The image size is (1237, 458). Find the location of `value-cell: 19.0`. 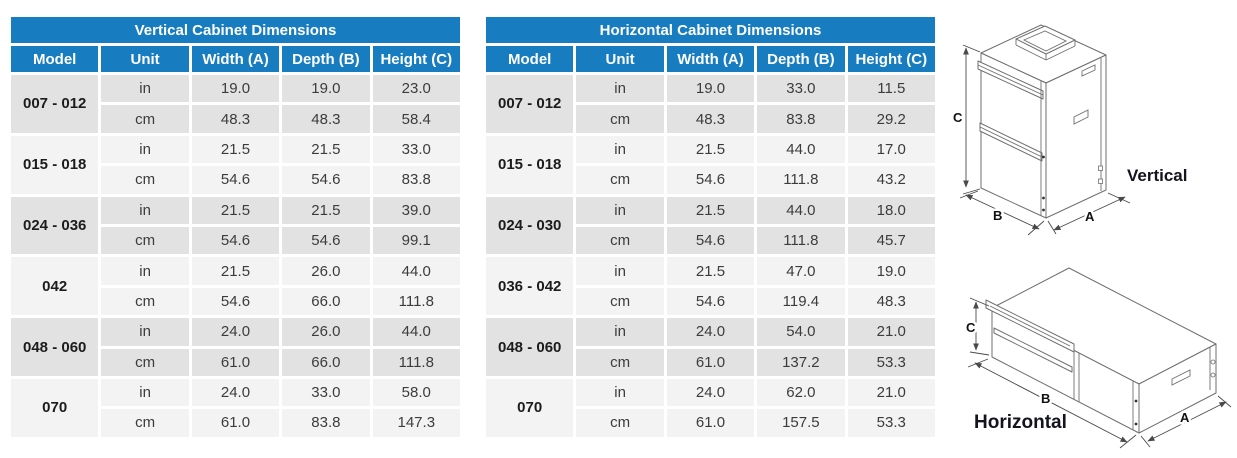

value-cell: 19.0 is located at coordinates (326, 89).